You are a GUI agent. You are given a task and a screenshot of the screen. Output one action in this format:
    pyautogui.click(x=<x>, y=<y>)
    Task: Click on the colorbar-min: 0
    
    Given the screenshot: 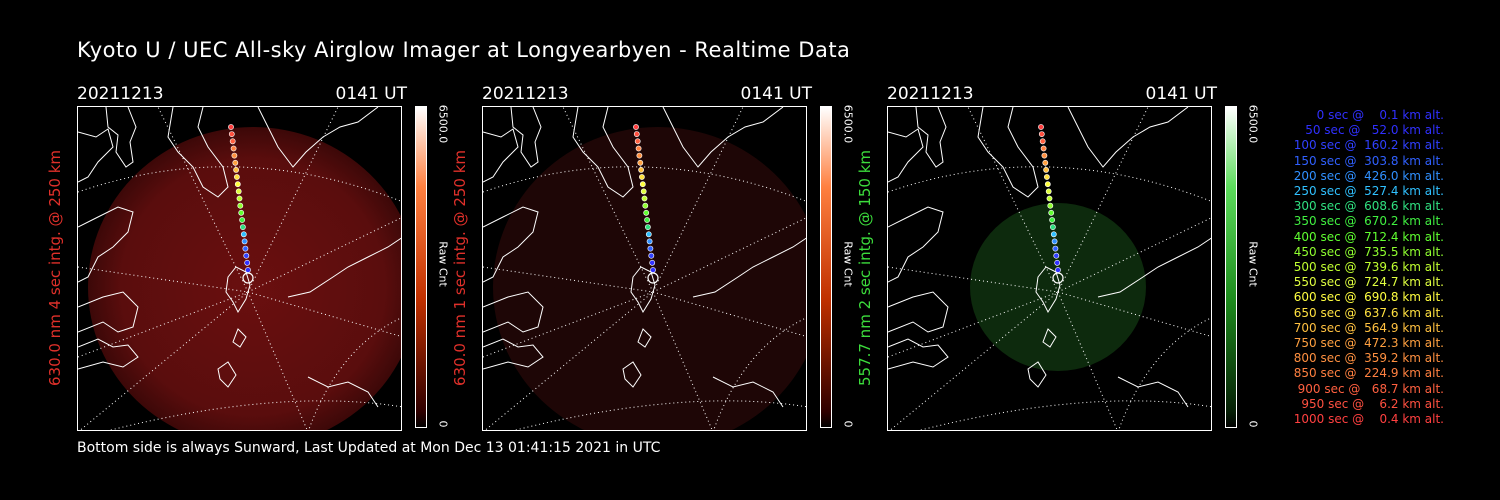 What is the action you would take?
    pyautogui.click(x=443, y=424)
    